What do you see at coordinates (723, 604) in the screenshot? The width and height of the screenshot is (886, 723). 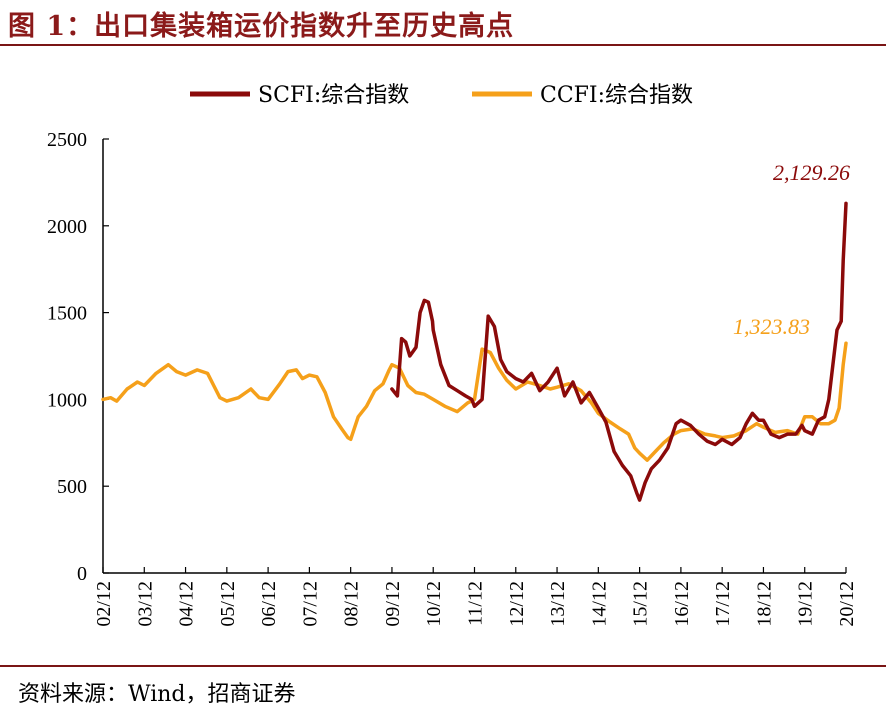 I see `x-tick-label: 17/12` at bounding box center [723, 604].